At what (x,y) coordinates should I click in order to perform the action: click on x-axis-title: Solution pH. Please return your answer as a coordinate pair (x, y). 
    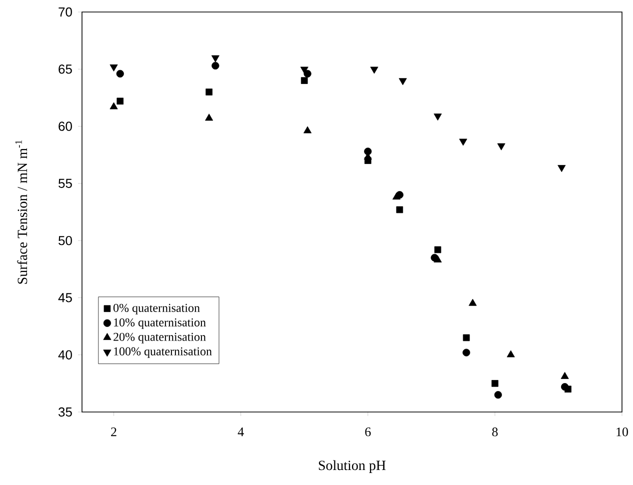
    Looking at the image, I should click on (352, 466).